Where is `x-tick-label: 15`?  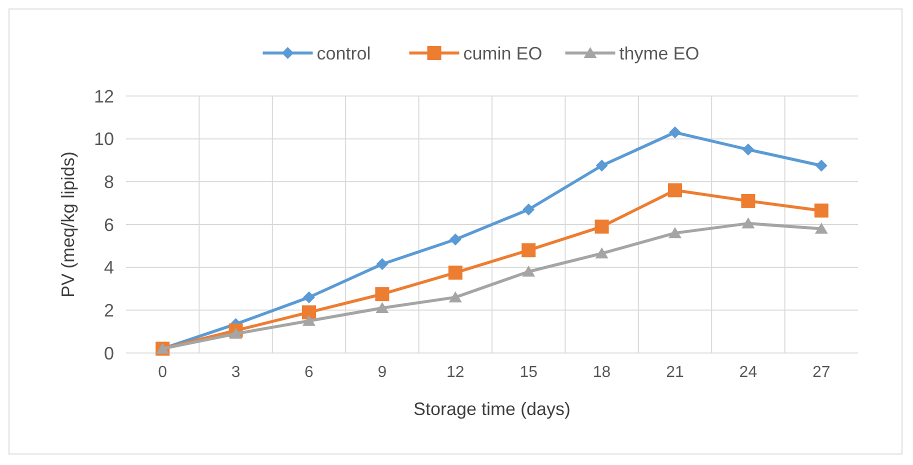
x-tick-label: 15 is located at coordinates (529, 372).